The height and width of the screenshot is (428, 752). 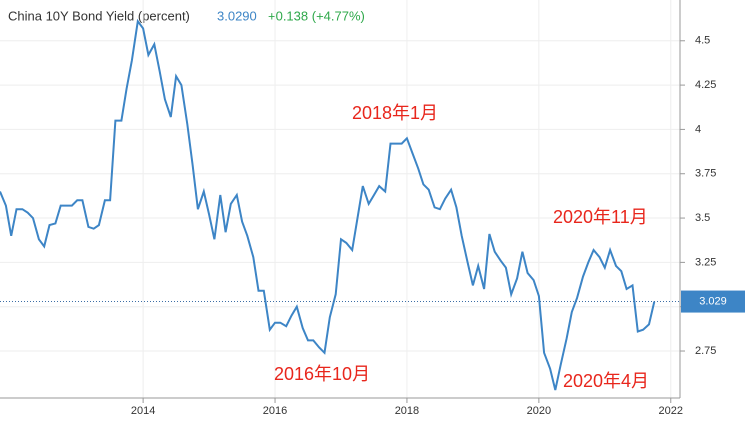 What do you see at coordinates (316, 15) in the screenshot?
I see `change: +0.138 (+4.77%)` at bounding box center [316, 15].